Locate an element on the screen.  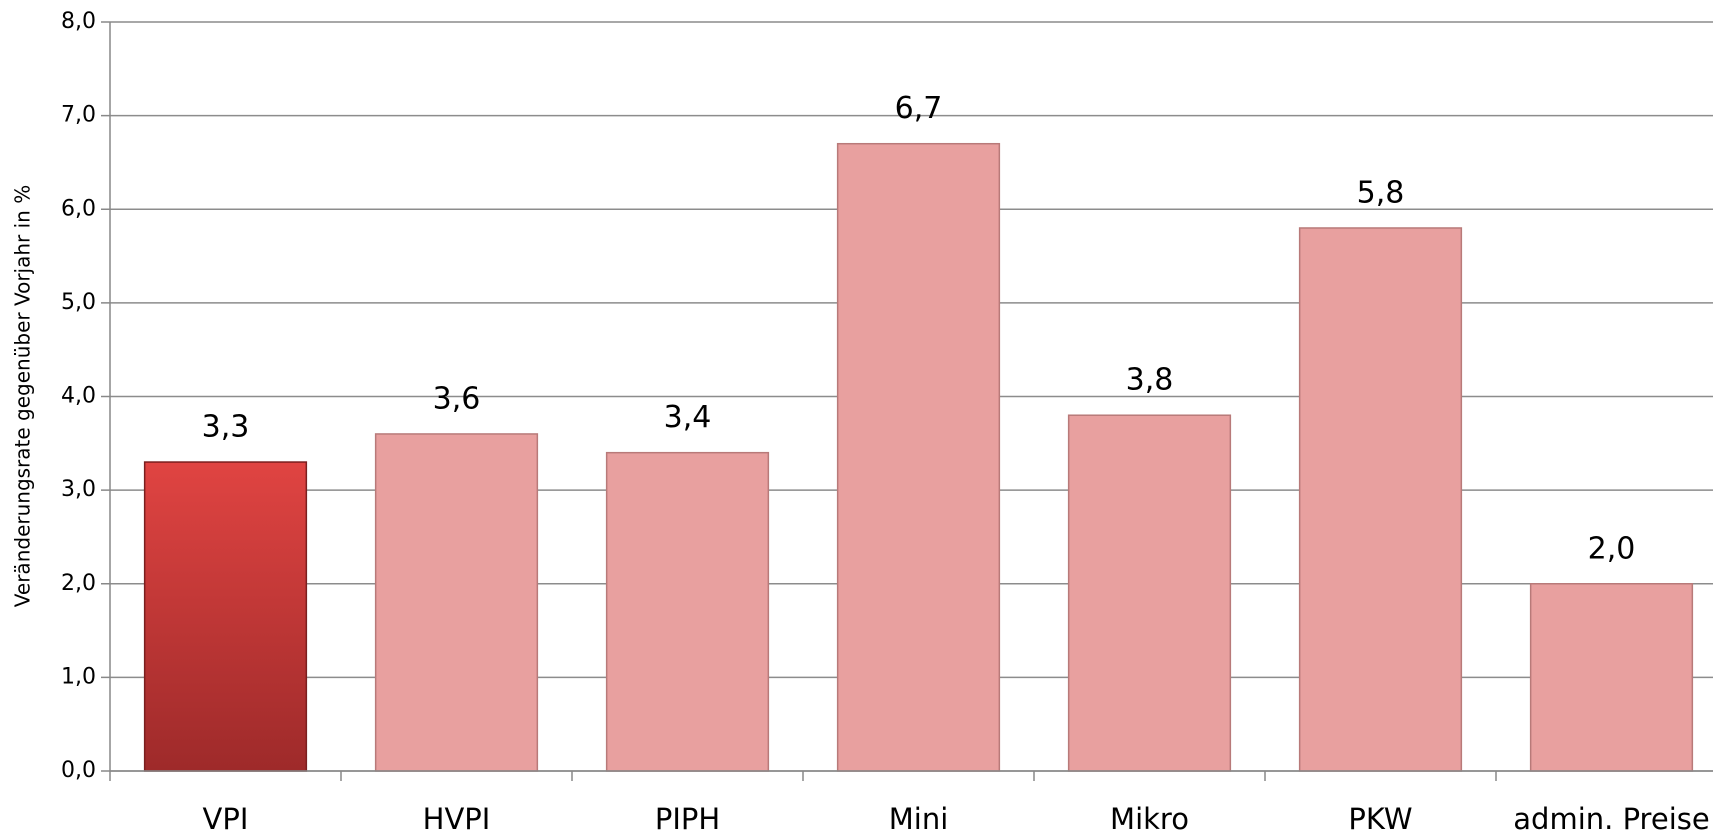
value-label: 3,8 is located at coordinates (1150, 380).